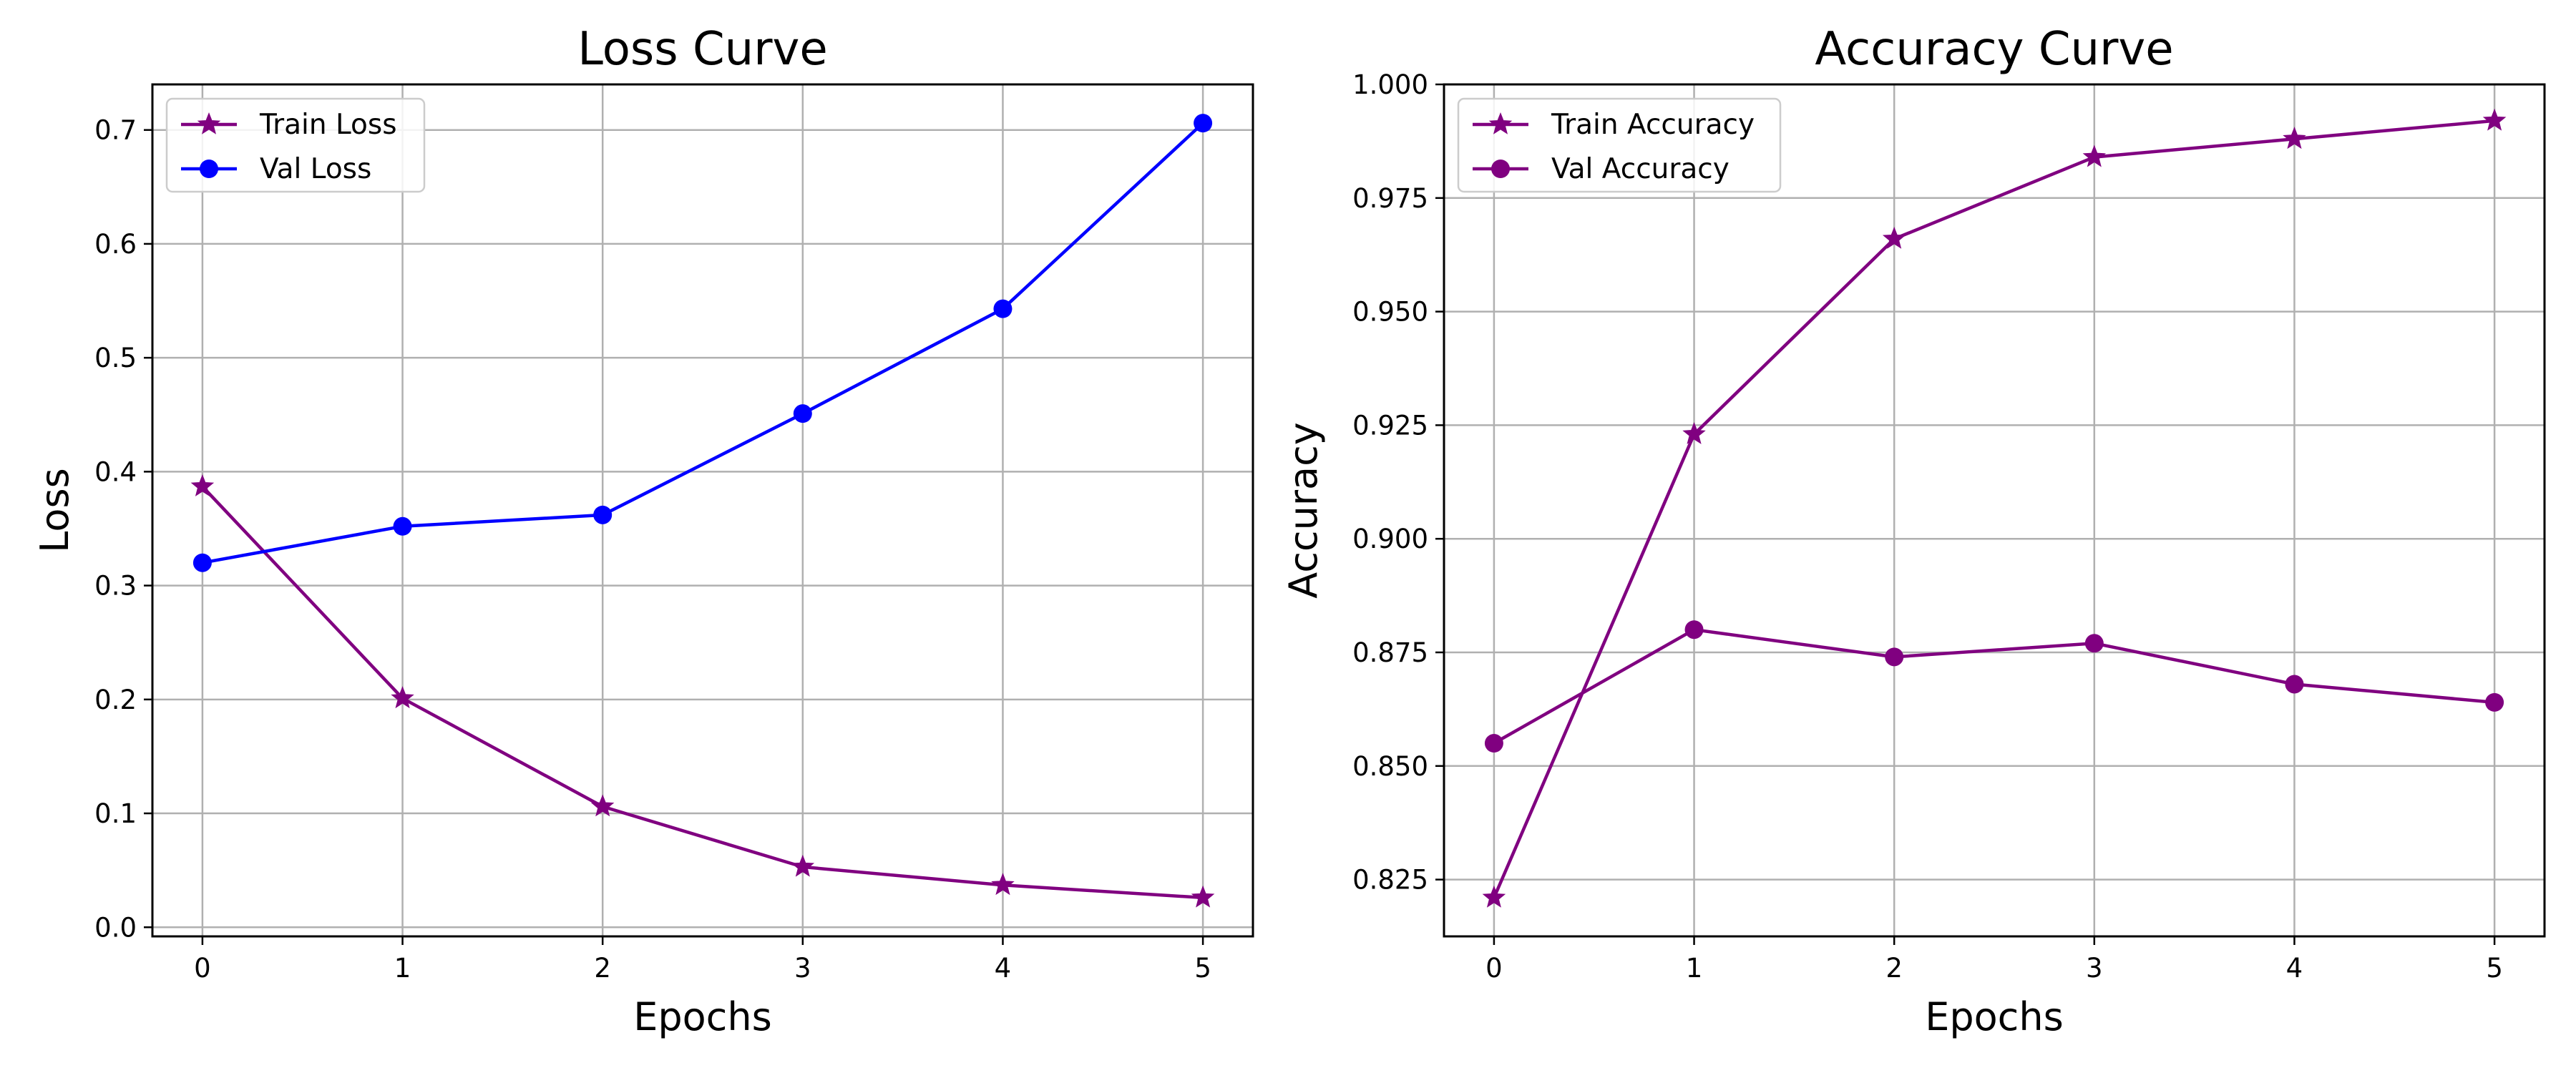  Describe the element at coordinates (1003, 969) in the screenshot. I see `loss-x-tick-label: 4` at that location.